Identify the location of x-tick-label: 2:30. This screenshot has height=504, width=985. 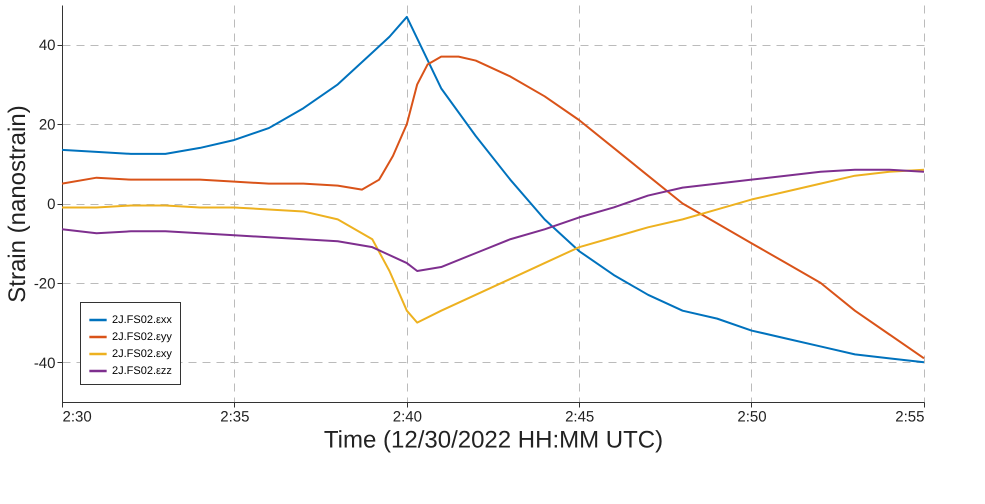
(77, 417).